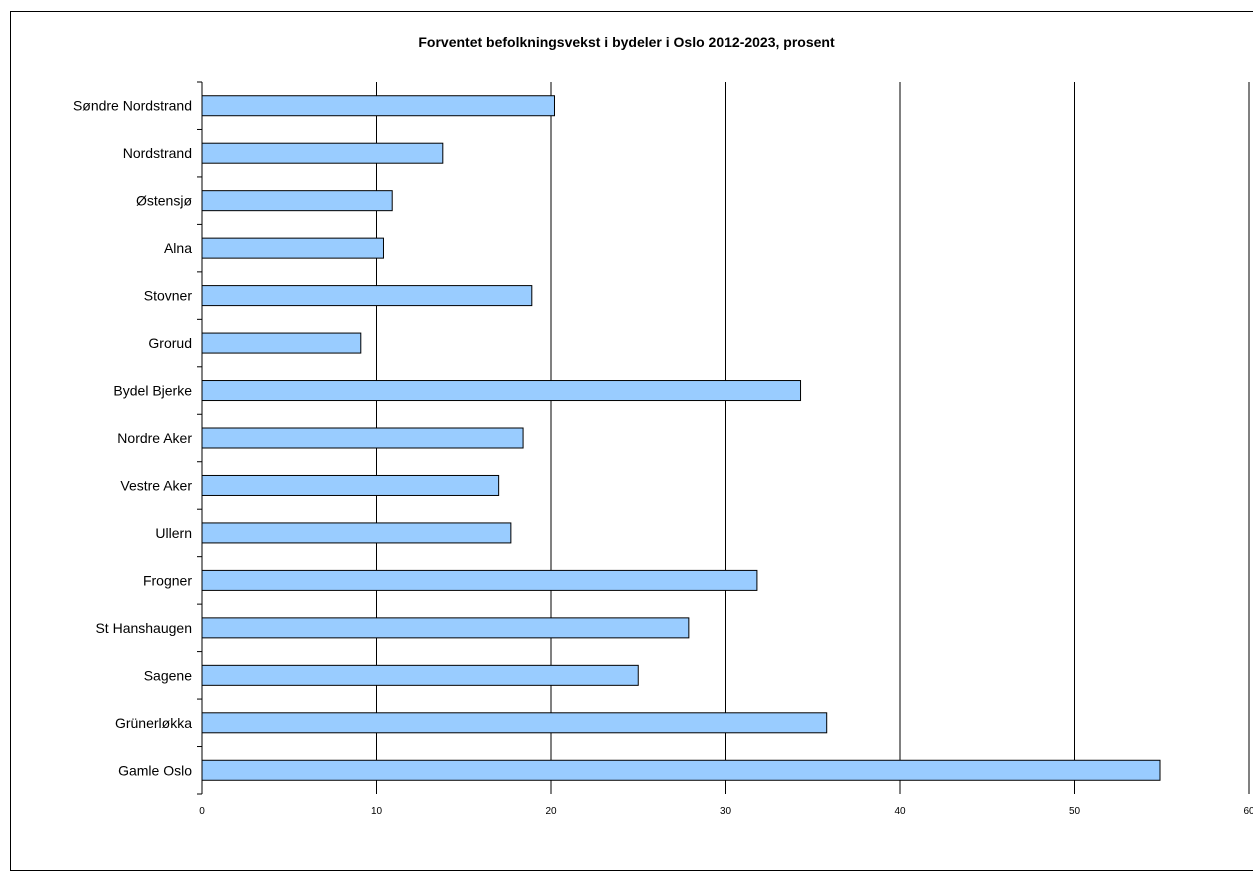 The height and width of the screenshot is (871, 1253). What do you see at coordinates (900, 811) in the screenshot?
I see `x-tick-label: 40` at bounding box center [900, 811].